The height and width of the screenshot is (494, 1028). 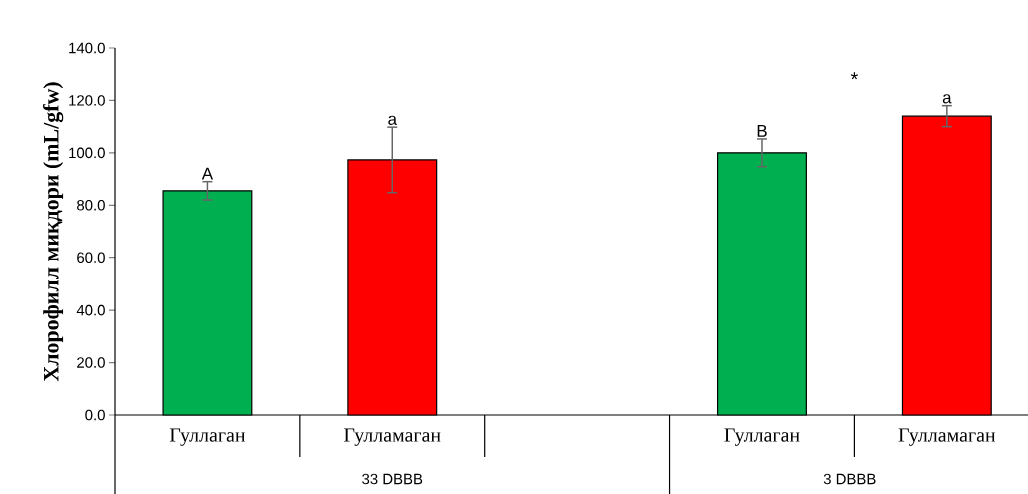 What do you see at coordinates (95, 415) in the screenshot?
I see `y-tick-label: 0.0` at bounding box center [95, 415].